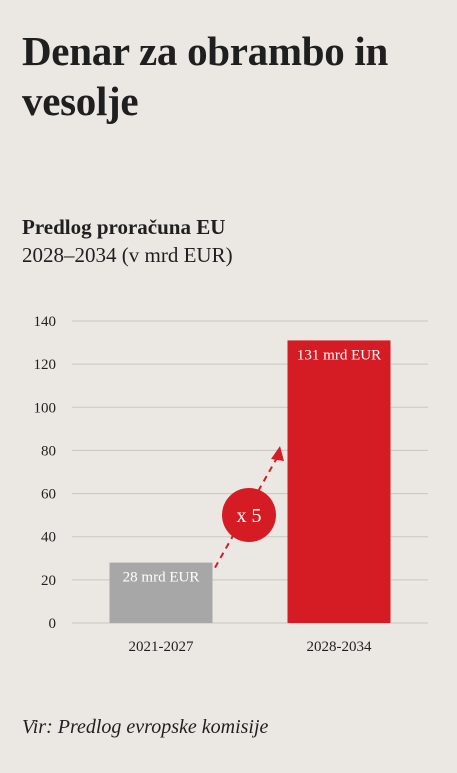 The width and height of the screenshot is (457, 773). I want to click on source-note: Vir: Predlog evropske komisije, so click(145, 727).